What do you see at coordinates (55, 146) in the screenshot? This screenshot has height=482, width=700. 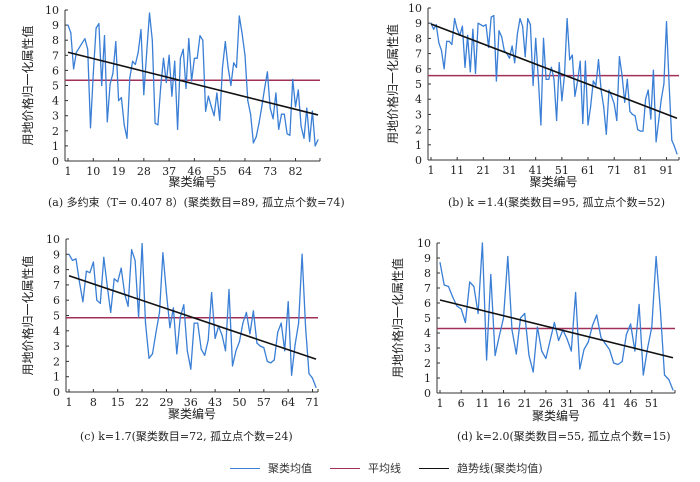 I see `y-tick-label-a: 1` at bounding box center [55, 146].